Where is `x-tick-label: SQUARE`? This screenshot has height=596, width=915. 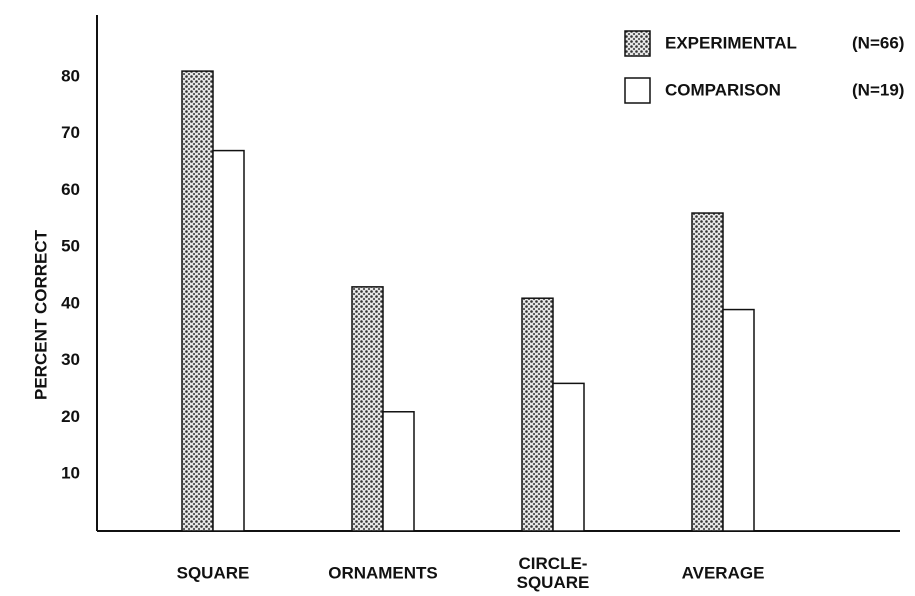 x-tick-label: SQUARE is located at coordinates (213, 572).